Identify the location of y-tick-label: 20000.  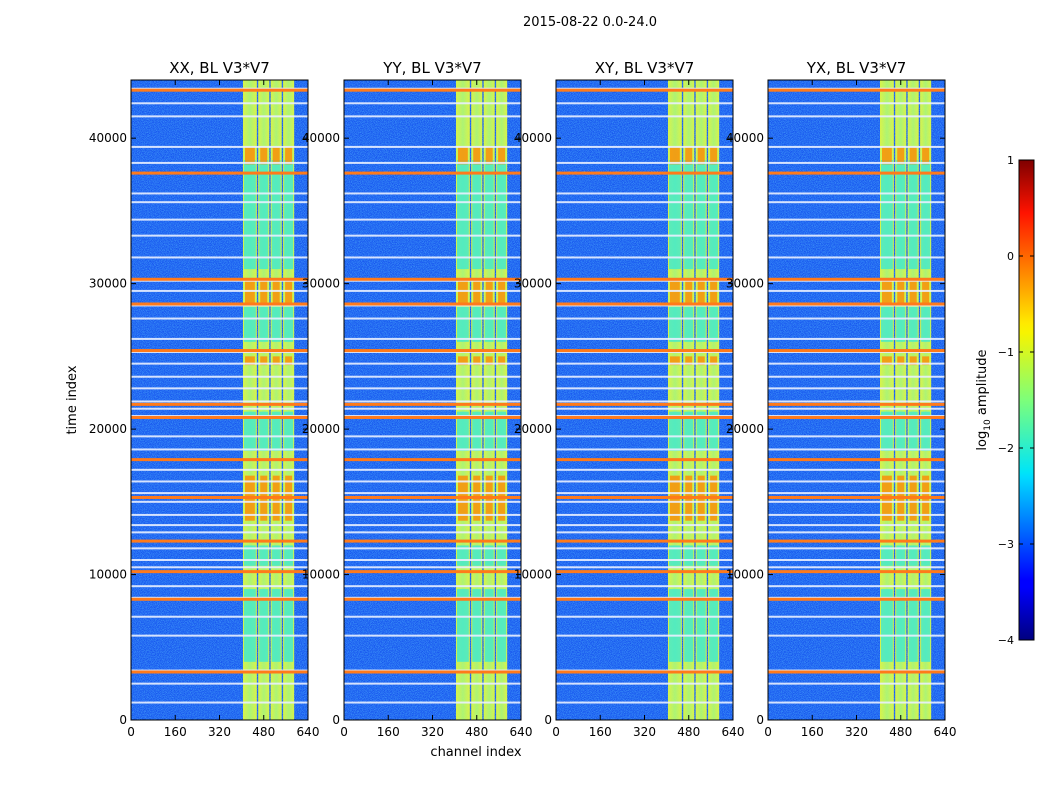
(108, 429).